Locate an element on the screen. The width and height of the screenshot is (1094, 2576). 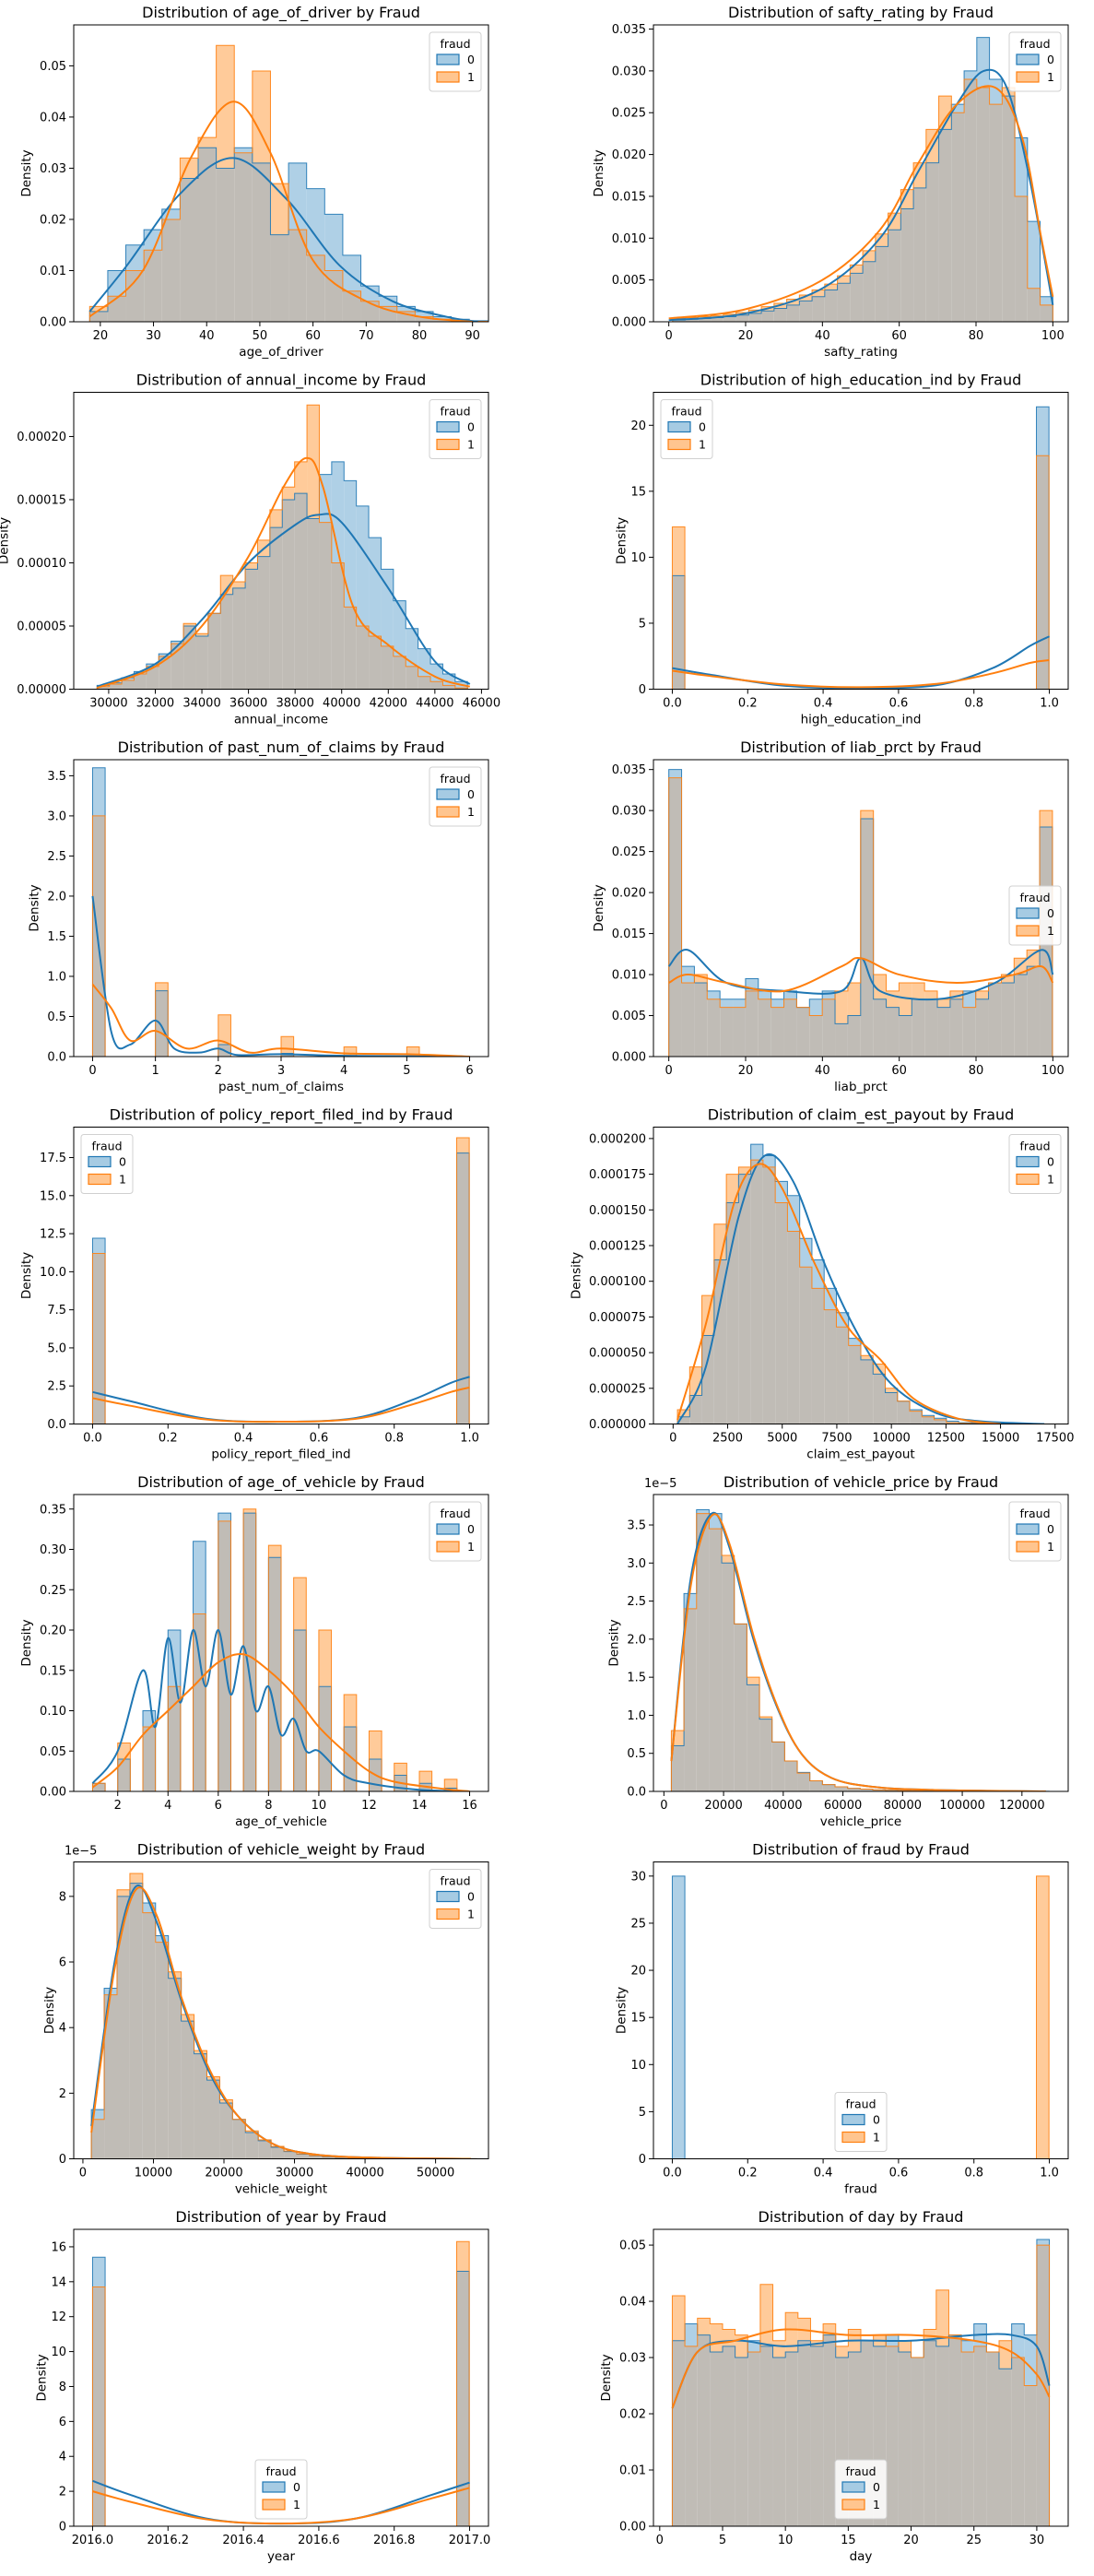
x-tick-label: 1.0 is located at coordinates (1049, 704).